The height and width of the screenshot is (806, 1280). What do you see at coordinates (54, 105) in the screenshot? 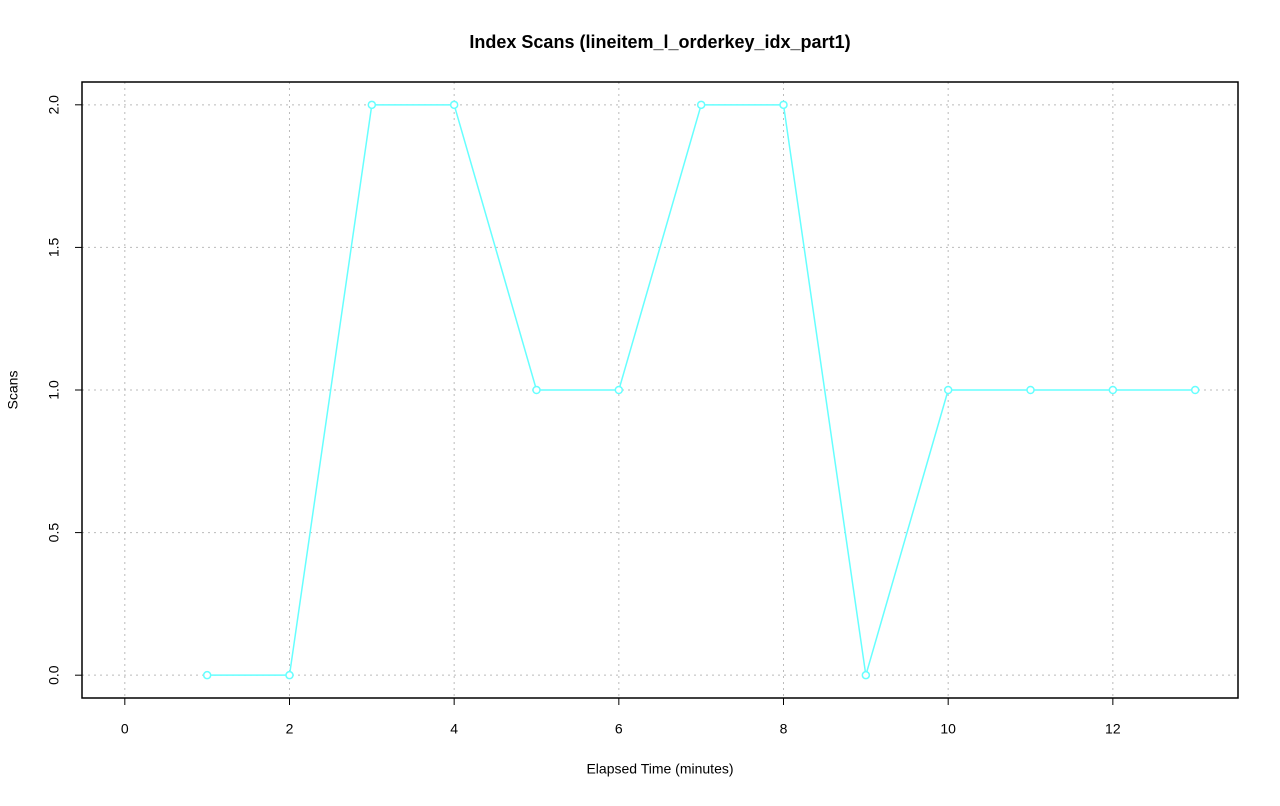
I see `y-tick-label: 2.0` at bounding box center [54, 105].